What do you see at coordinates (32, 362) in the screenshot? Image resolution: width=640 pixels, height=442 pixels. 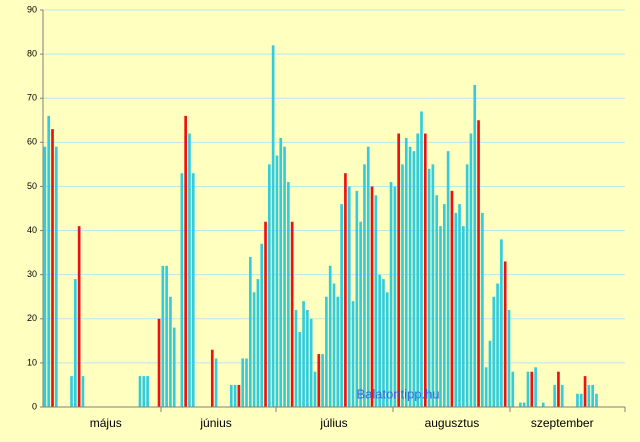 I see `y-tick-label: 10` at bounding box center [32, 362].